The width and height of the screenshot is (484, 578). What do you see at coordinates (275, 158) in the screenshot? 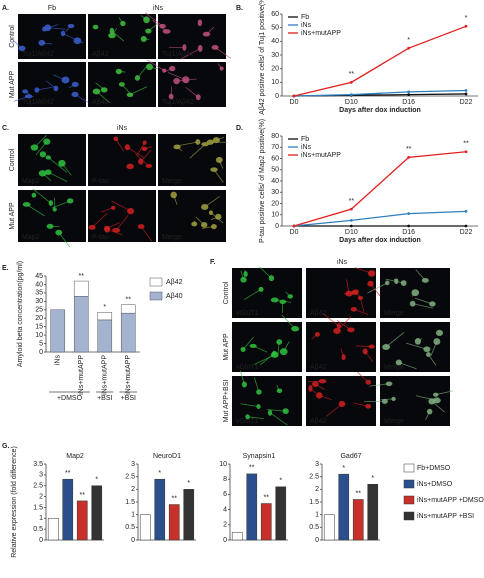
I see `y-tick-label: 60` at bounding box center [275, 158].